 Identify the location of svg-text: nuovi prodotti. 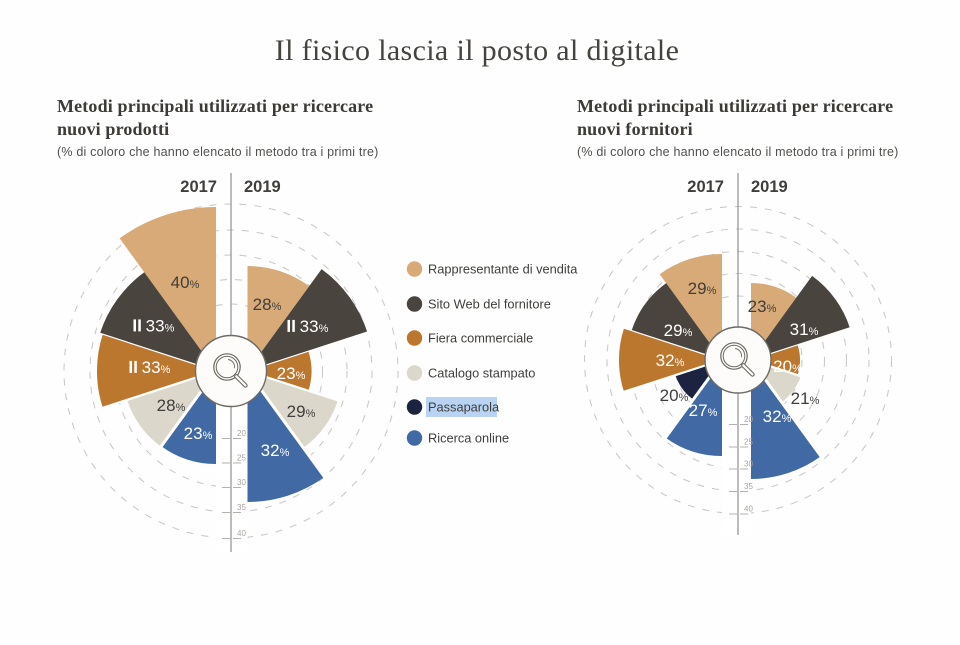
(113, 129).